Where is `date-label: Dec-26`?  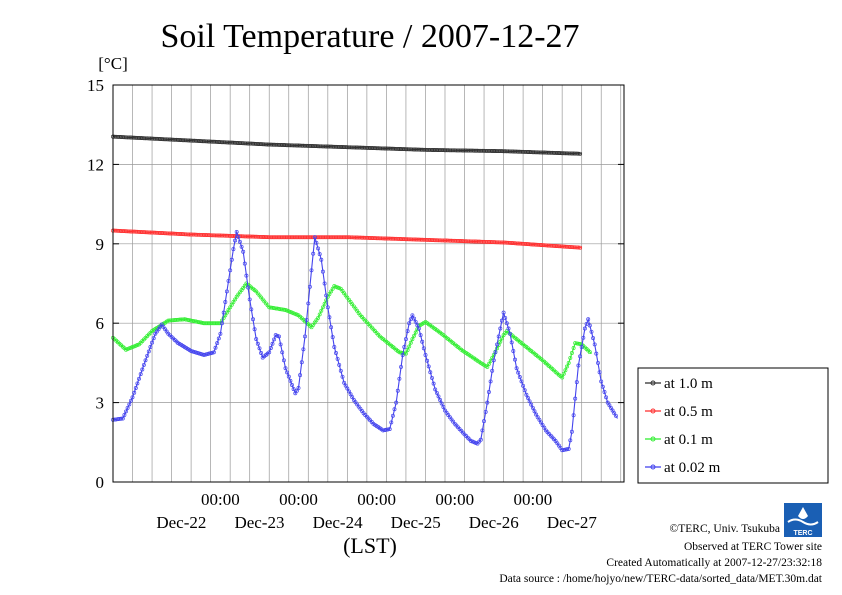 date-label: Dec-26 is located at coordinates (494, 522).